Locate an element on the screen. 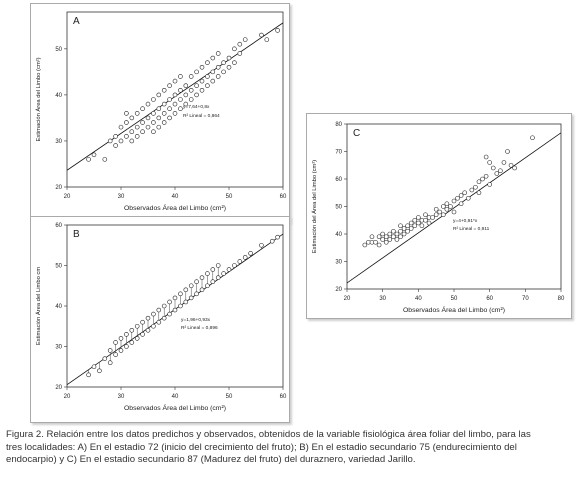  plot-frame is located at coordinates (454, 206).